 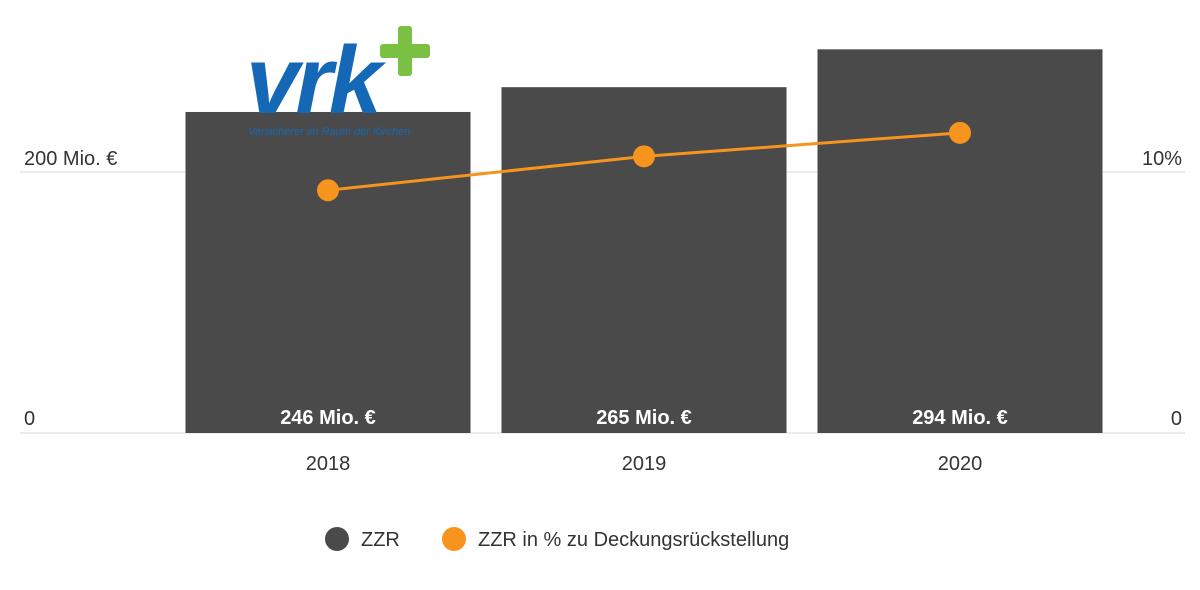 What do you see at coordinates (328, 464) in the screenshot?
I see `x-tick-2018: 2018` at bounding box center [328, 464].